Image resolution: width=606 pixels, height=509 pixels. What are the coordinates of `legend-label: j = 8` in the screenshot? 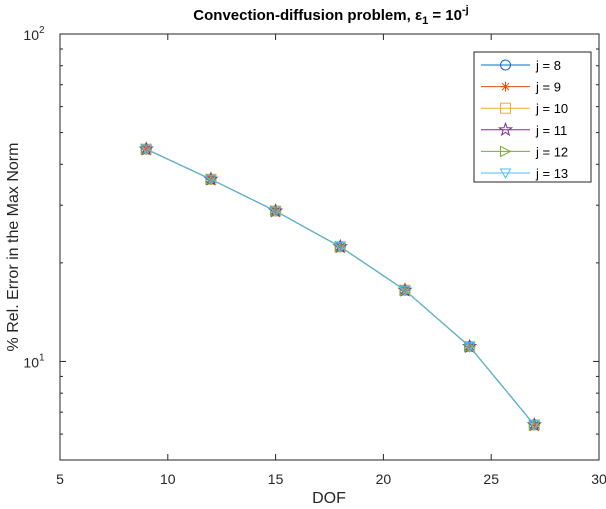 It's located at (548, 65).